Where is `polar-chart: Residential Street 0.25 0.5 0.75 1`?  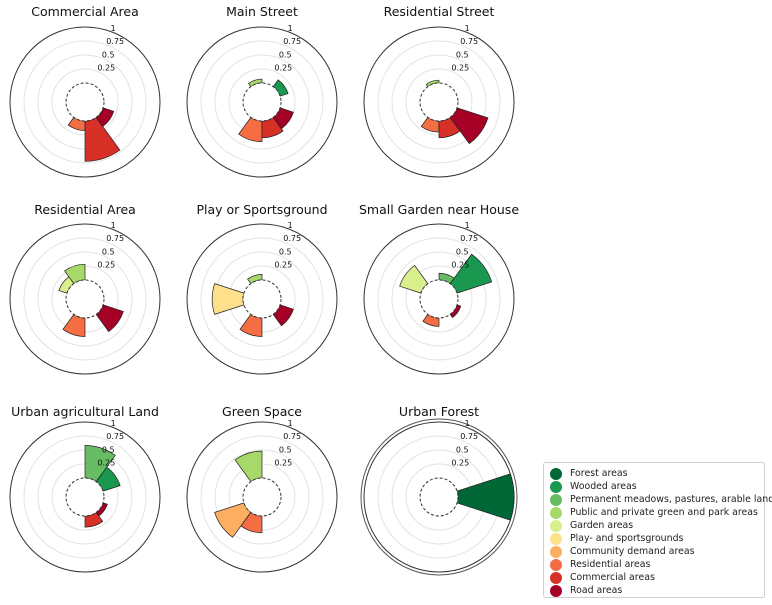 polar-chart: Residential Street 0.25 0.5 0.75 1 is located at coordinates (439, 91).